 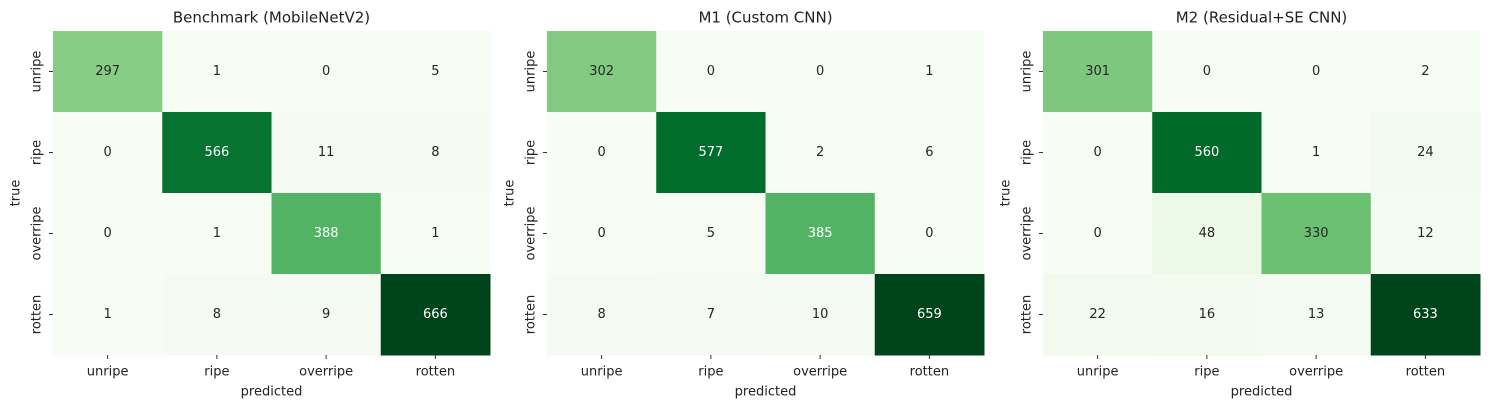 I want to click on cell-label: 666, so click(x=435, y=314).